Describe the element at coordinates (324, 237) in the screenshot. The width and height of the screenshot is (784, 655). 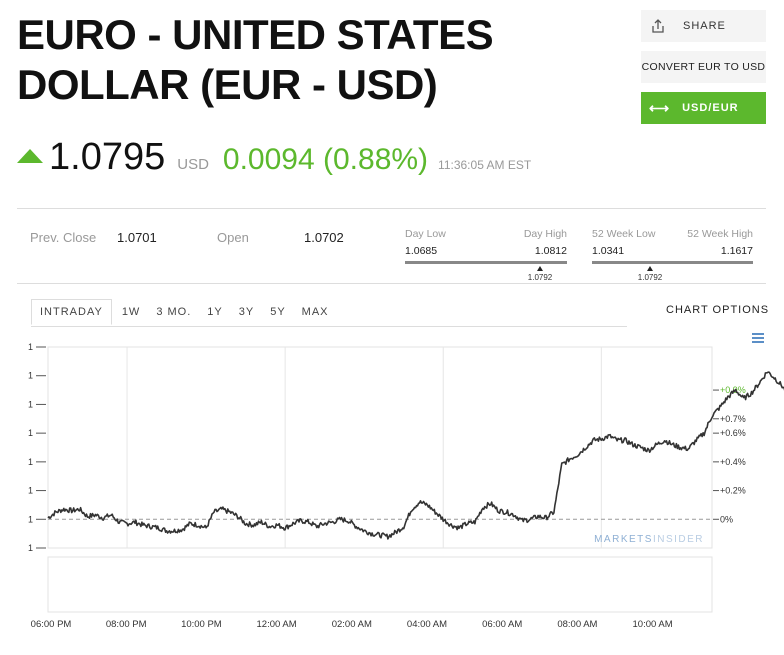
I see `open-value: 1.0702` at that location.